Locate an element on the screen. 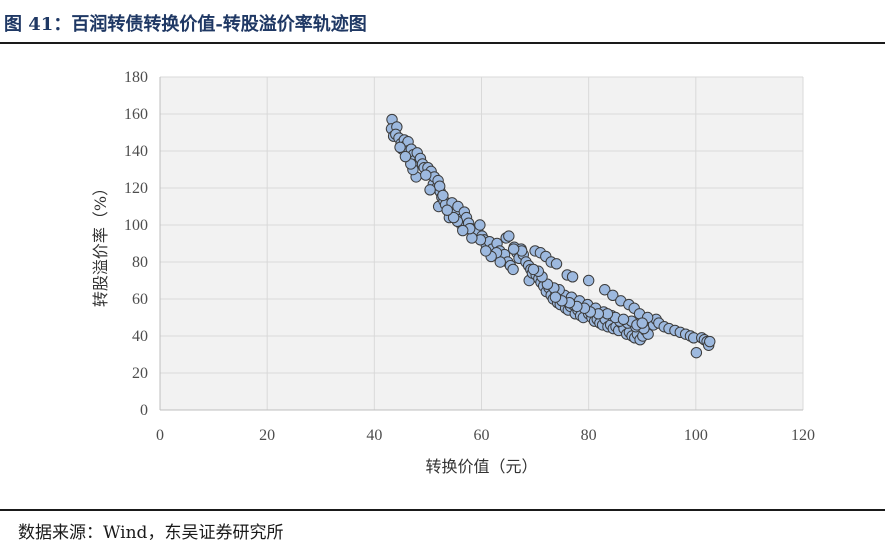 The image size is (895, 551). x-tick-label: 20 is located at coordinates (267, 435).